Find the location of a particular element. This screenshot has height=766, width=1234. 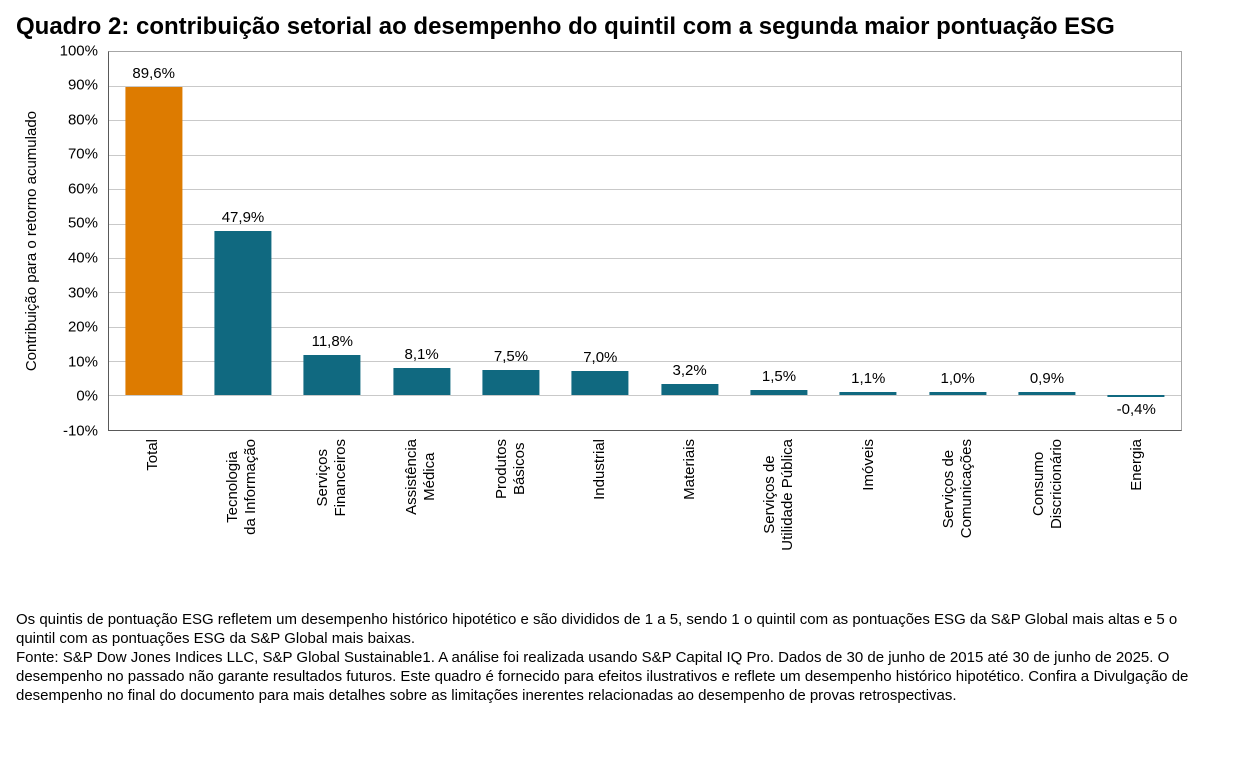

y-tick-label: 100% is located at coordinates (78, 51).